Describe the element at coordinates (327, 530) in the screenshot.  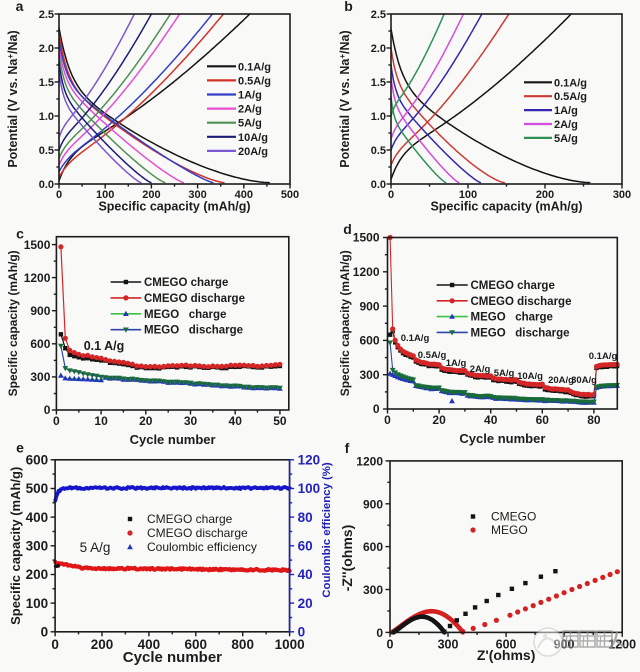
I see `svg-text: Coulombic efficiency (%)` at that location.